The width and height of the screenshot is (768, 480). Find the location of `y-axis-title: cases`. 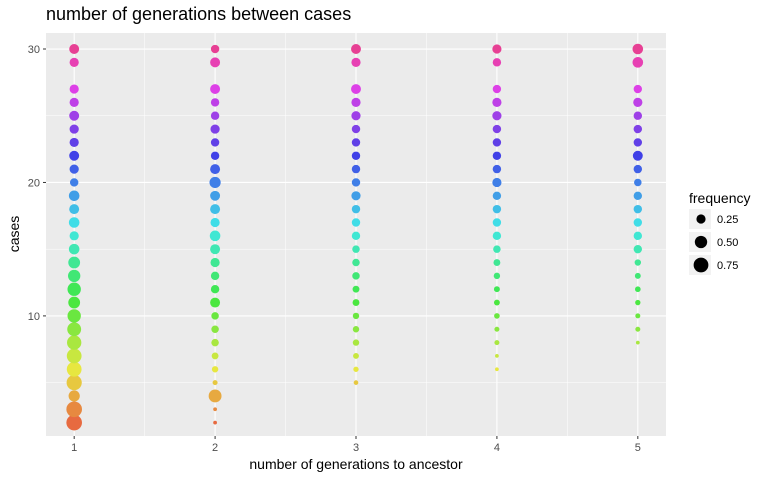

y-axis-title: cases is located at coordinates (14, 234).